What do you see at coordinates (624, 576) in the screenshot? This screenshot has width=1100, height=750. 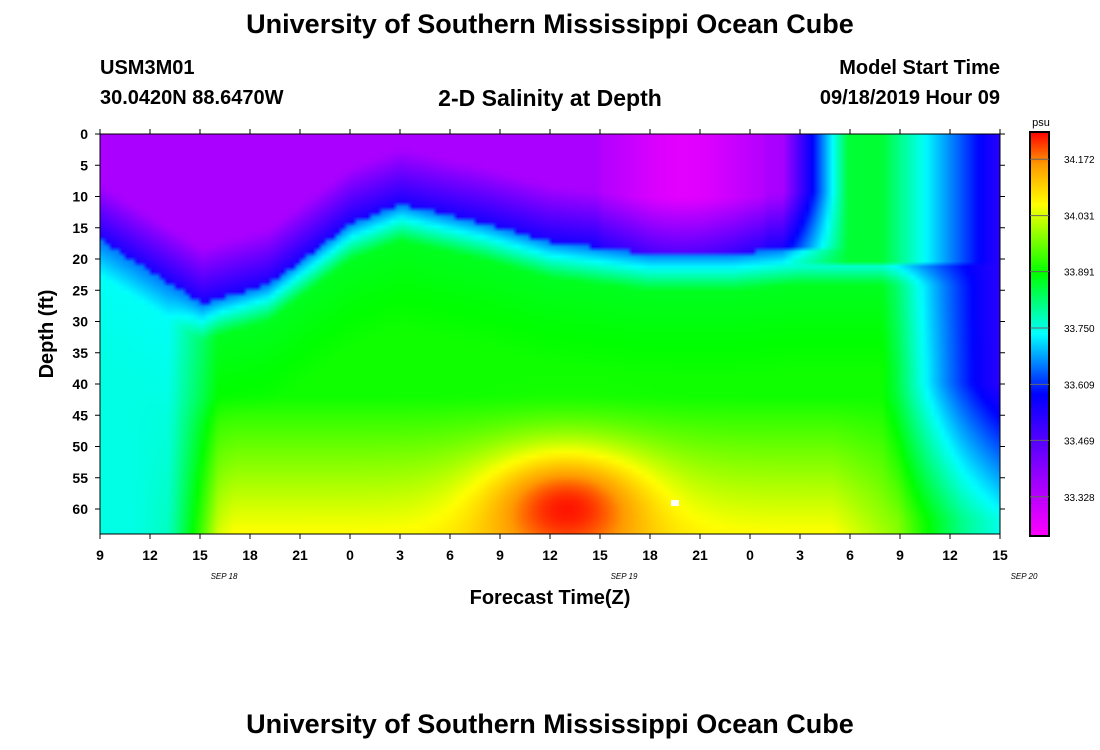 I see `date-label: SEP 19` at bounding box center [624, 576].